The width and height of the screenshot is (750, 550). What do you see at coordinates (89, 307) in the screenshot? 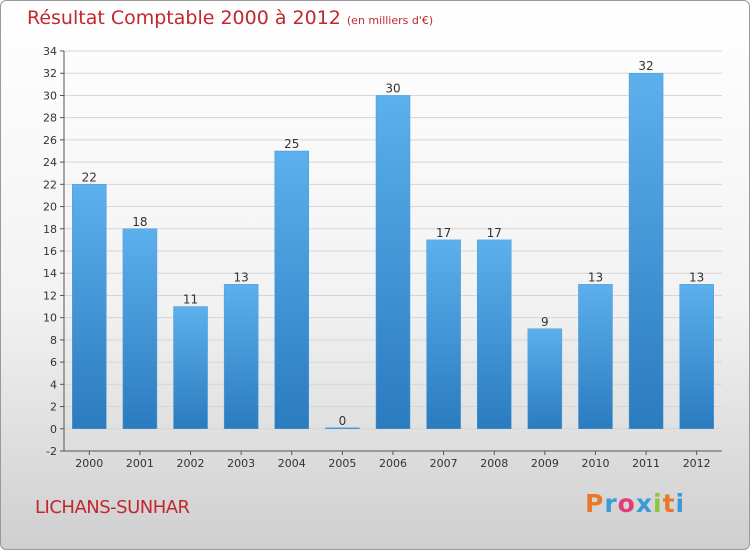
I see `bar-2000` at bounding box center [89, 307].